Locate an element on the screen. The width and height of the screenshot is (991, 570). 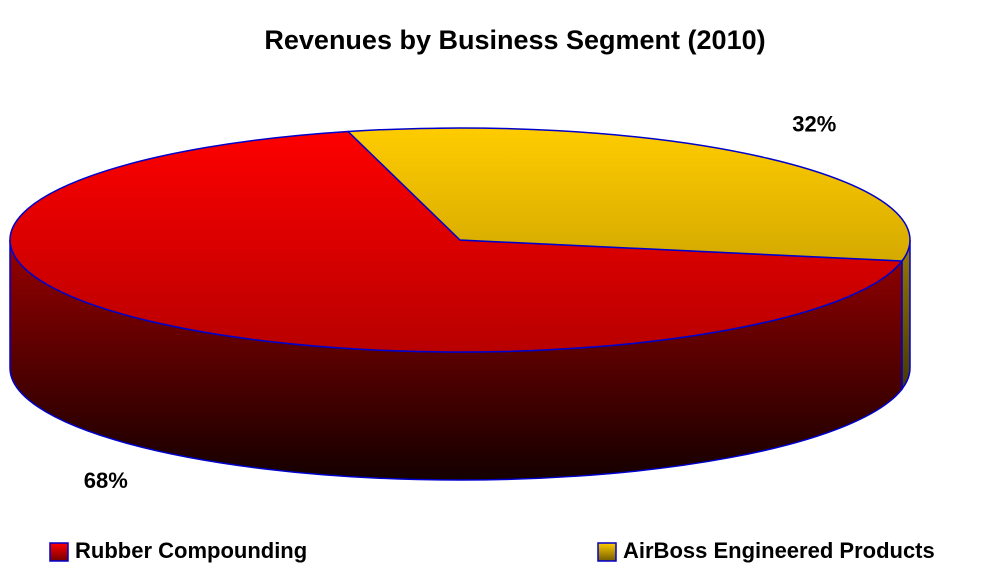
legend-label: AirBoss Engineered Products is located at coordinates (779, 550).